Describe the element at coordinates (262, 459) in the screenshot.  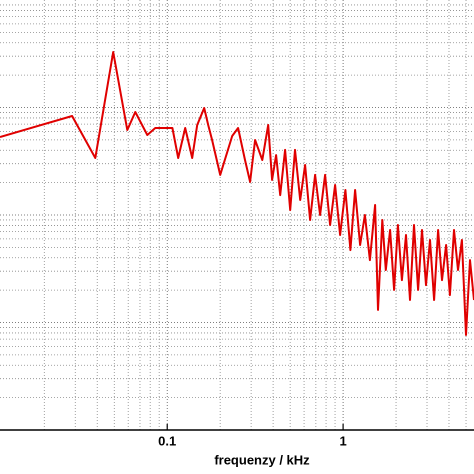
I see `x-axis-label: frequenzy / kHz` at that location.